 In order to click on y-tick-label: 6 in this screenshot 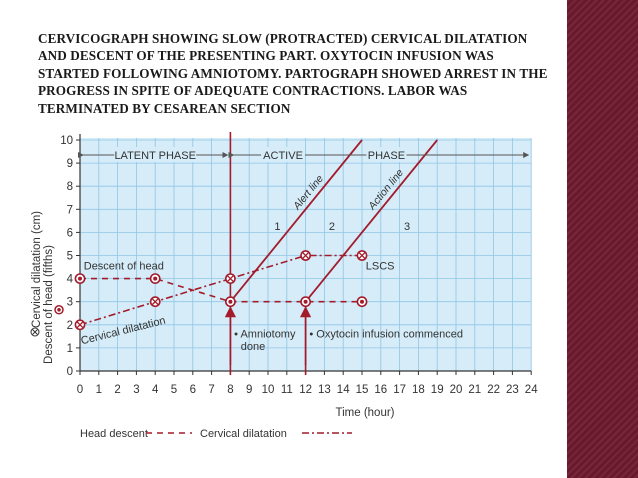, I will do `click(70, 233)`.